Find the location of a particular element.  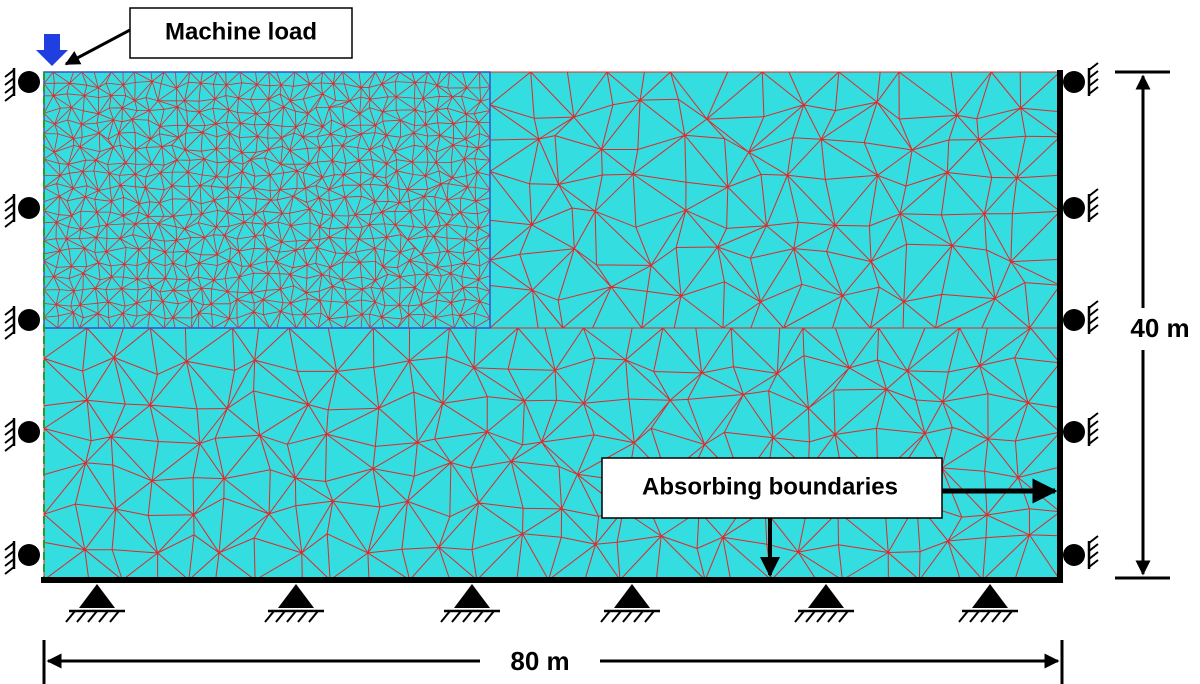

load-label: Machine load is located at coordinates (241, 31).